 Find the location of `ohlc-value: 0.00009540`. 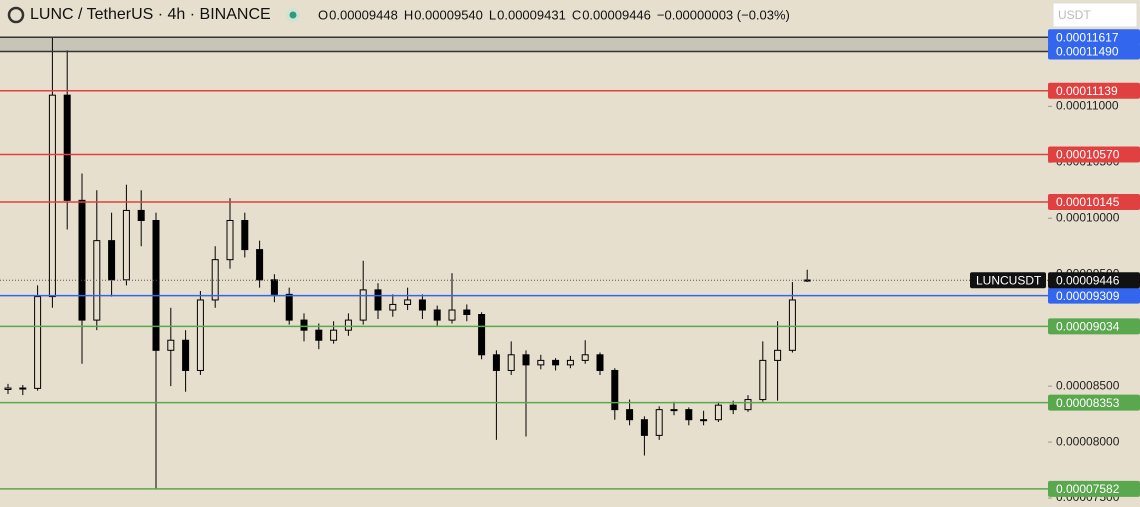

ohlc-value: 0.00009540 is located at coordinates (448, 14).